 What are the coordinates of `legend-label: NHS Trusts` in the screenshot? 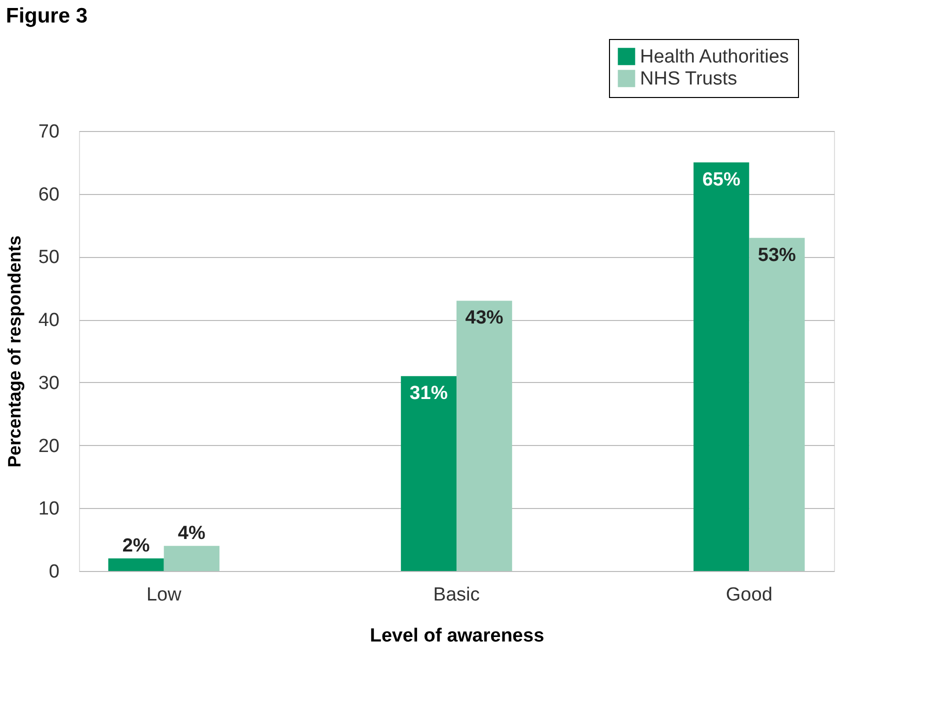 It's located at (689, 79).